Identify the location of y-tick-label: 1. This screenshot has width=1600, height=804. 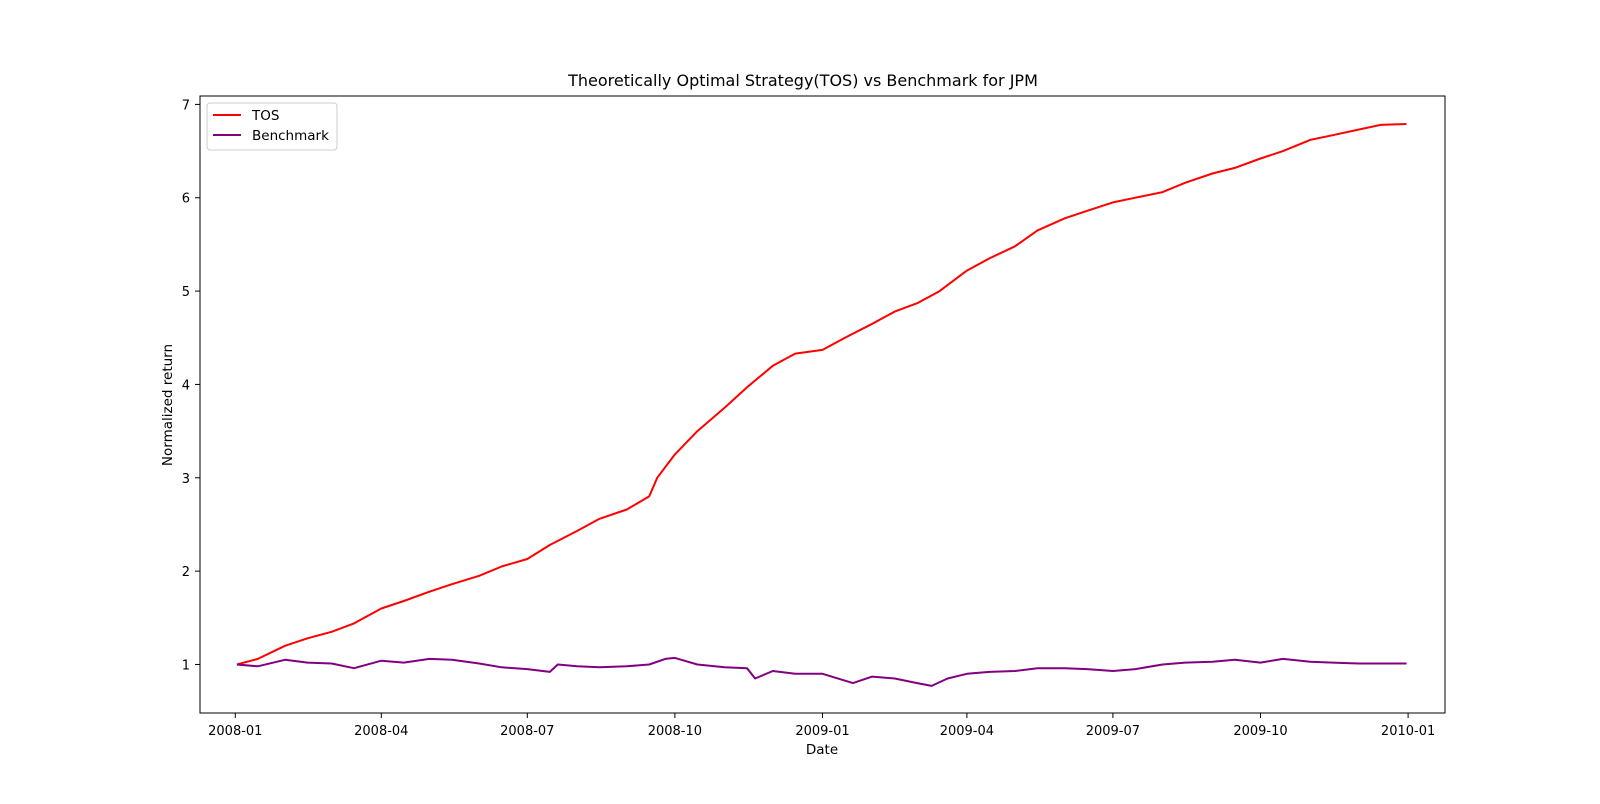
(186, 665).